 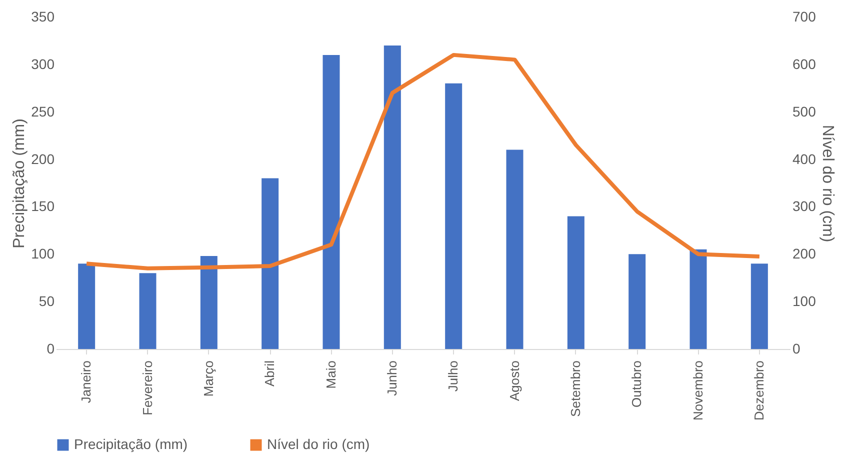 What do you see at coordinates (636, 384) in the screenshot?
I see `x-tick-label: Outubro` at bounding box center [636, 384].